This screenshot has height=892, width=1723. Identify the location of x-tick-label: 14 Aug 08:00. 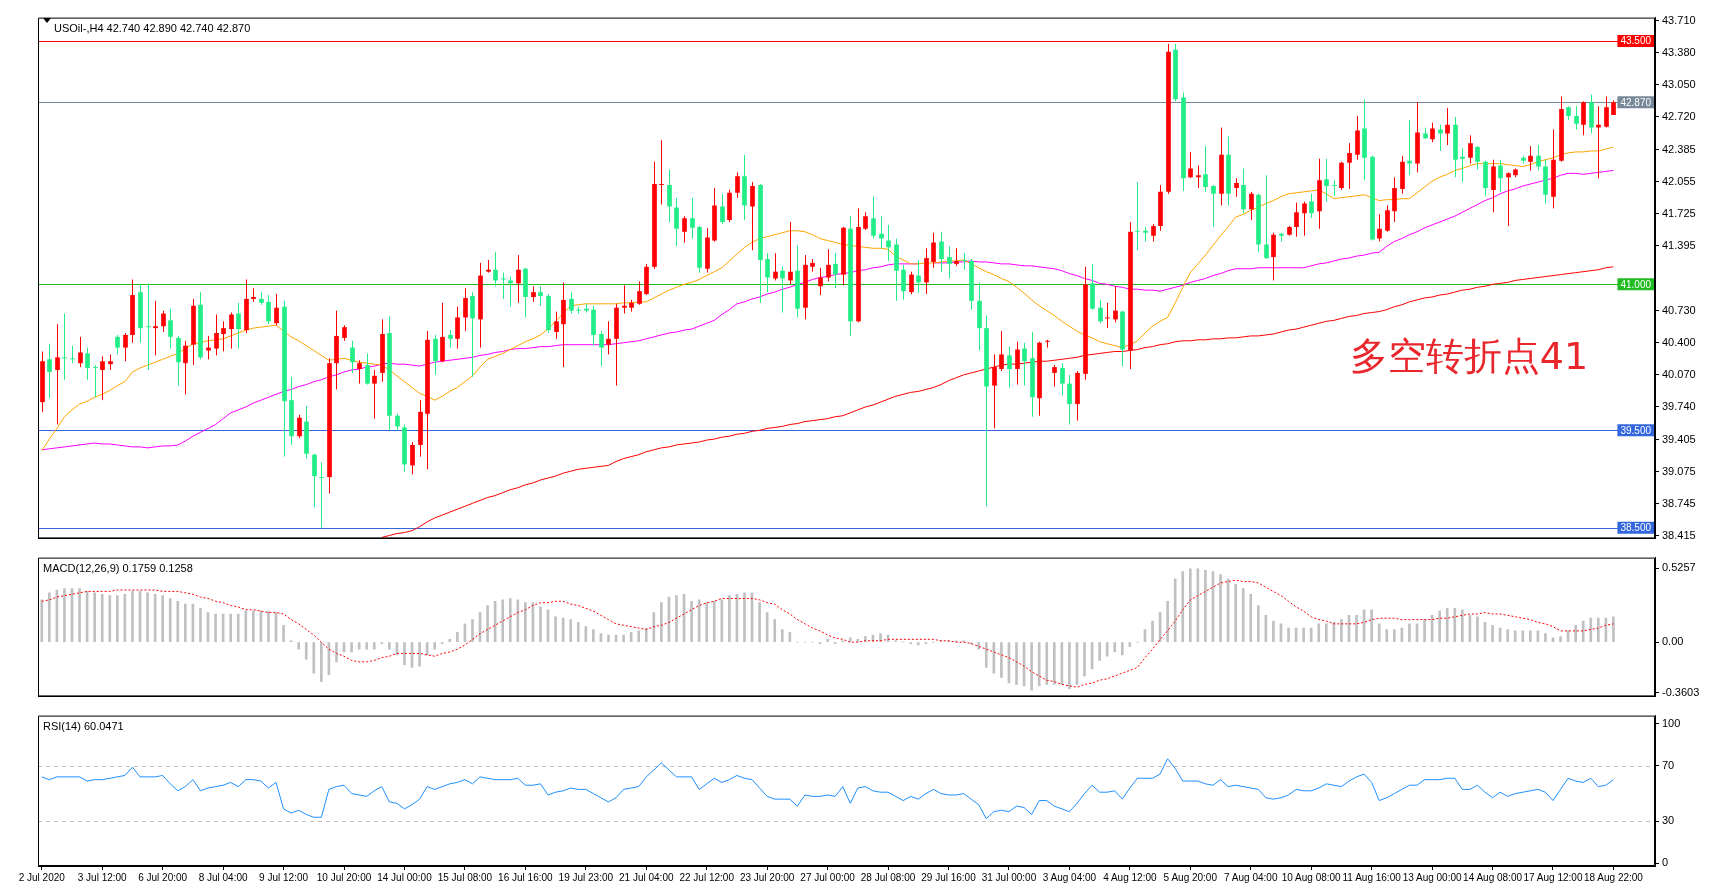
(1493, 877).